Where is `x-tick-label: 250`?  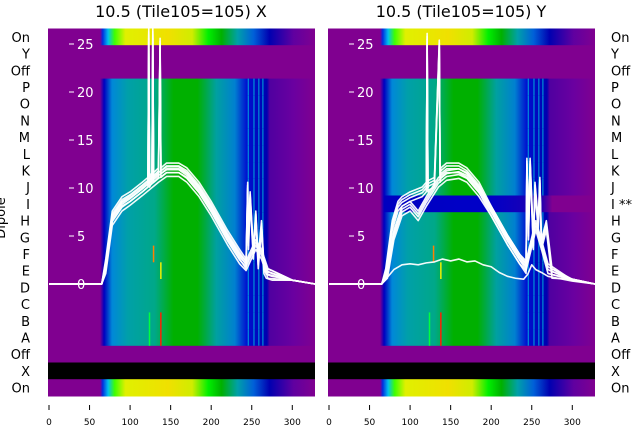
x-tick-label: 250 is located at coordinates (531, 423).